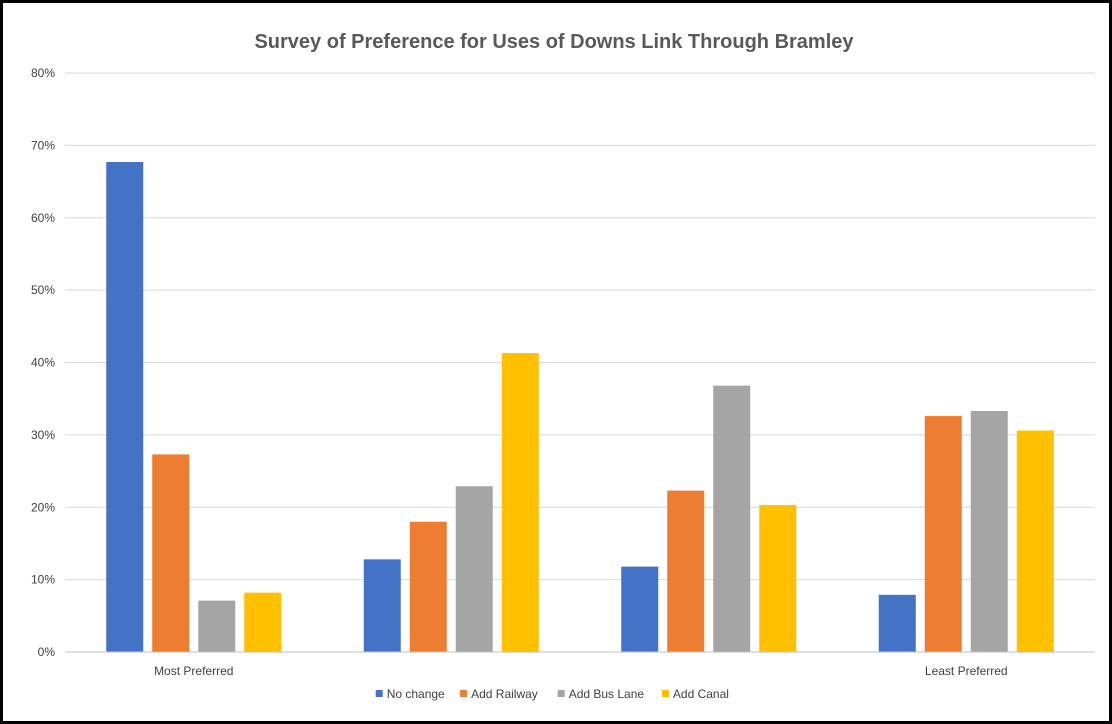  What do you see at coordinates (43, 73) in the screenshot?
I see `y-tick-label: 80%` at bounding box center [43, 73].